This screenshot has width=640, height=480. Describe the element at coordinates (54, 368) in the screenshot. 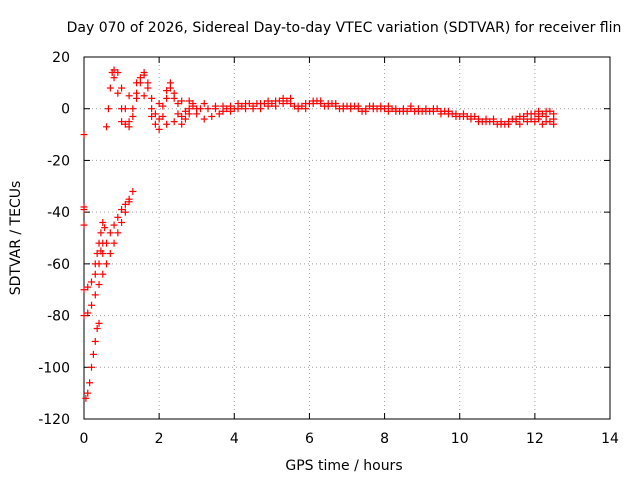

I see `y-tick-label: -100` at that location.